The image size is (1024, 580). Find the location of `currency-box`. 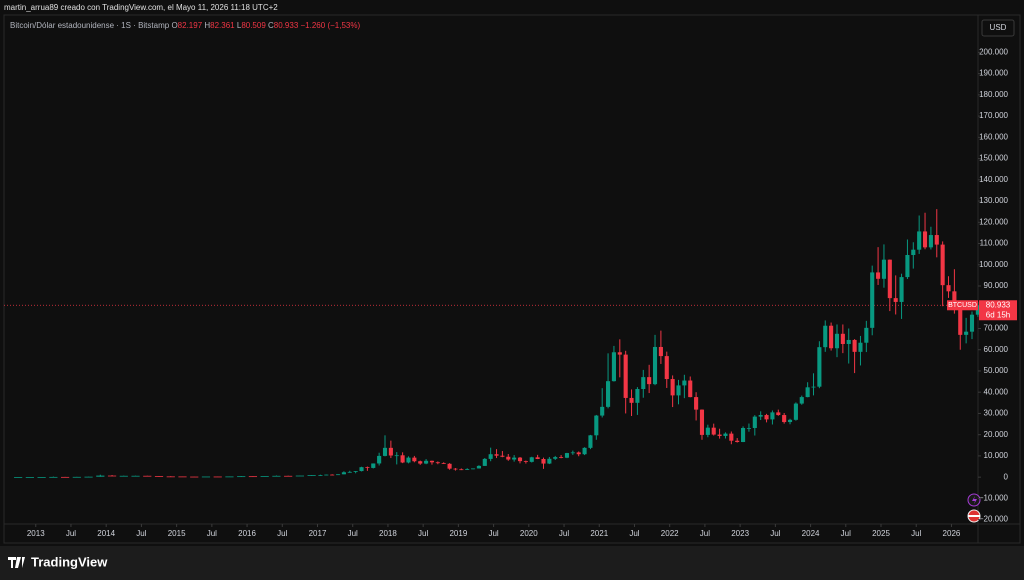

currency-box is located at coordinates (998, 28).